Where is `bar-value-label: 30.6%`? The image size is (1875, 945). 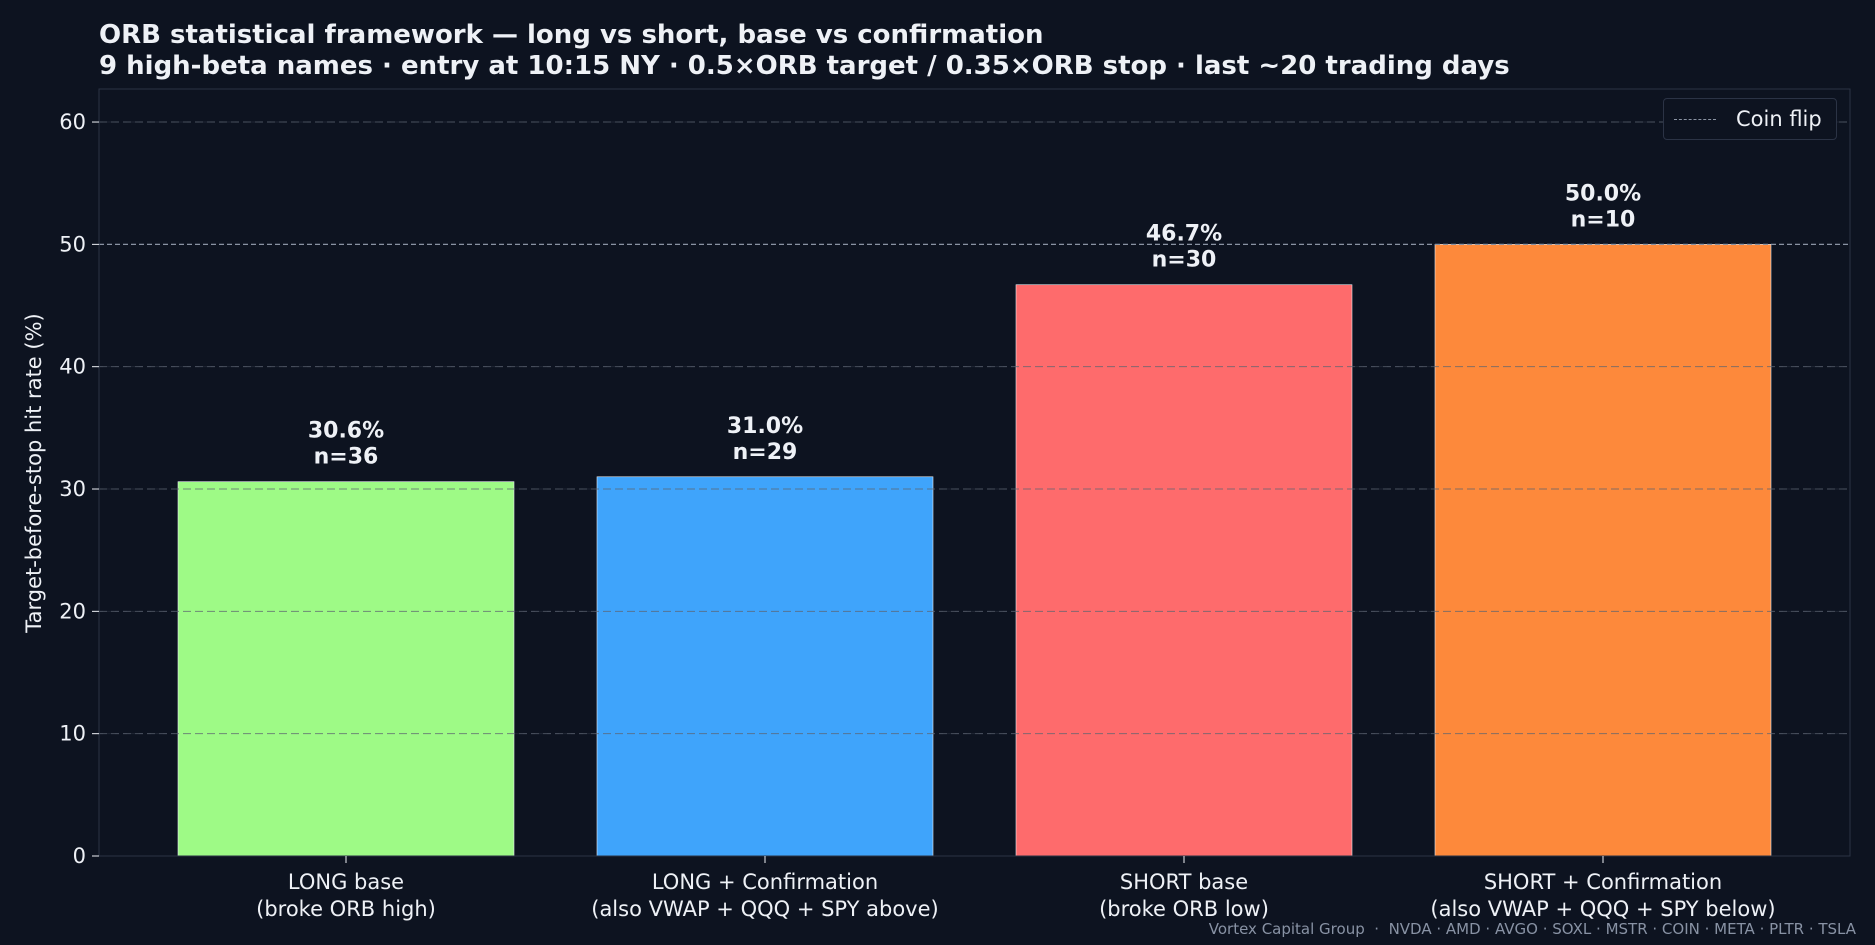 bar-value-label: 30.6% is located at coordinates (346, 431).